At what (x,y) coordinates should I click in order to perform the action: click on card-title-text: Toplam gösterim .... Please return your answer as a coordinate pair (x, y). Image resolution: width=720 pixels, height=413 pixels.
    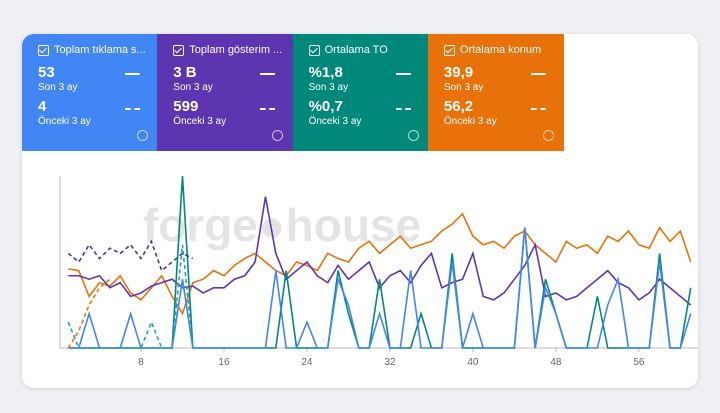
    Looking at the image, I should click on (236, 50).